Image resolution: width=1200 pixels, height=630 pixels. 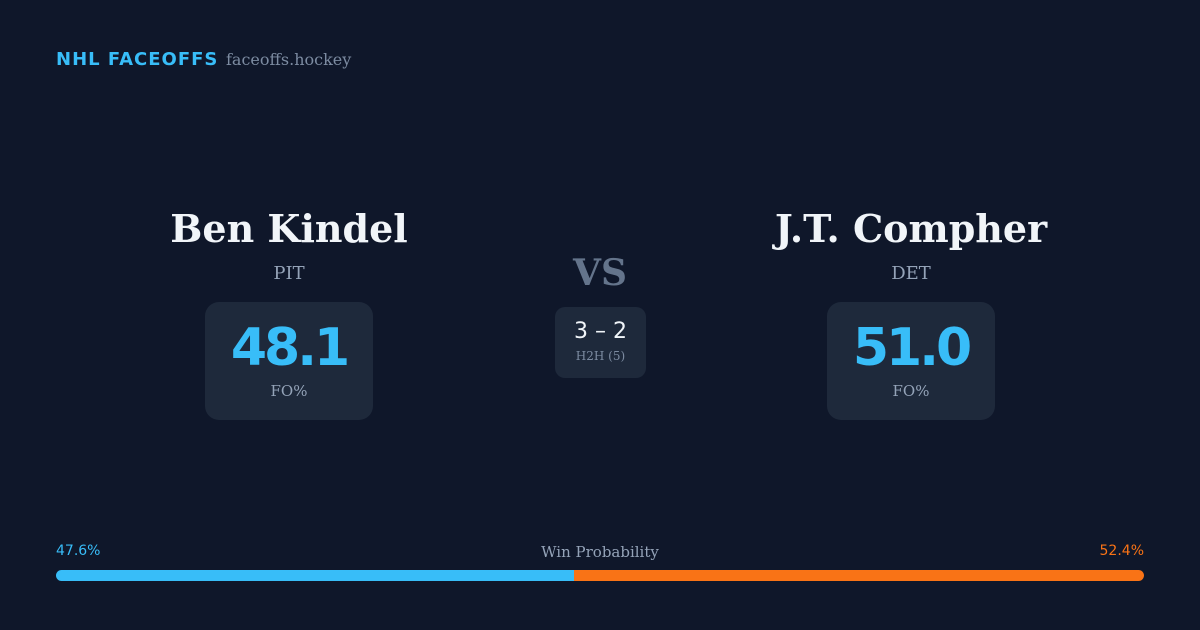 I want to click on stat-value: 48.1, so click(x=290, y=348).